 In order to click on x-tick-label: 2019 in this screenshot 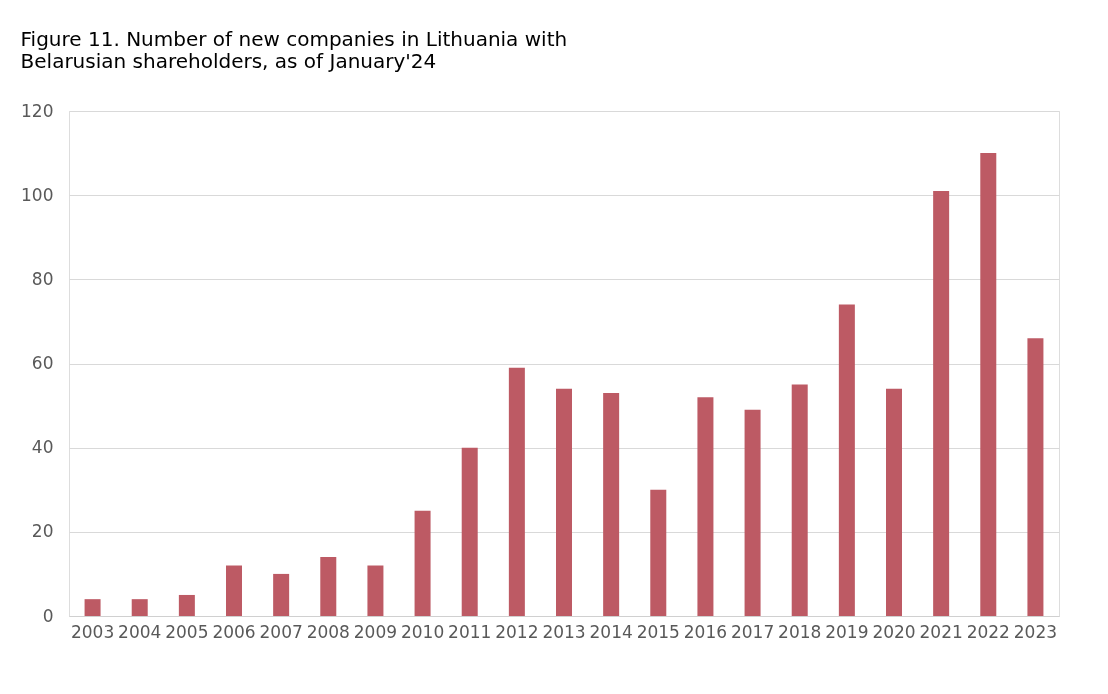, I will do `click(847, 631)`.